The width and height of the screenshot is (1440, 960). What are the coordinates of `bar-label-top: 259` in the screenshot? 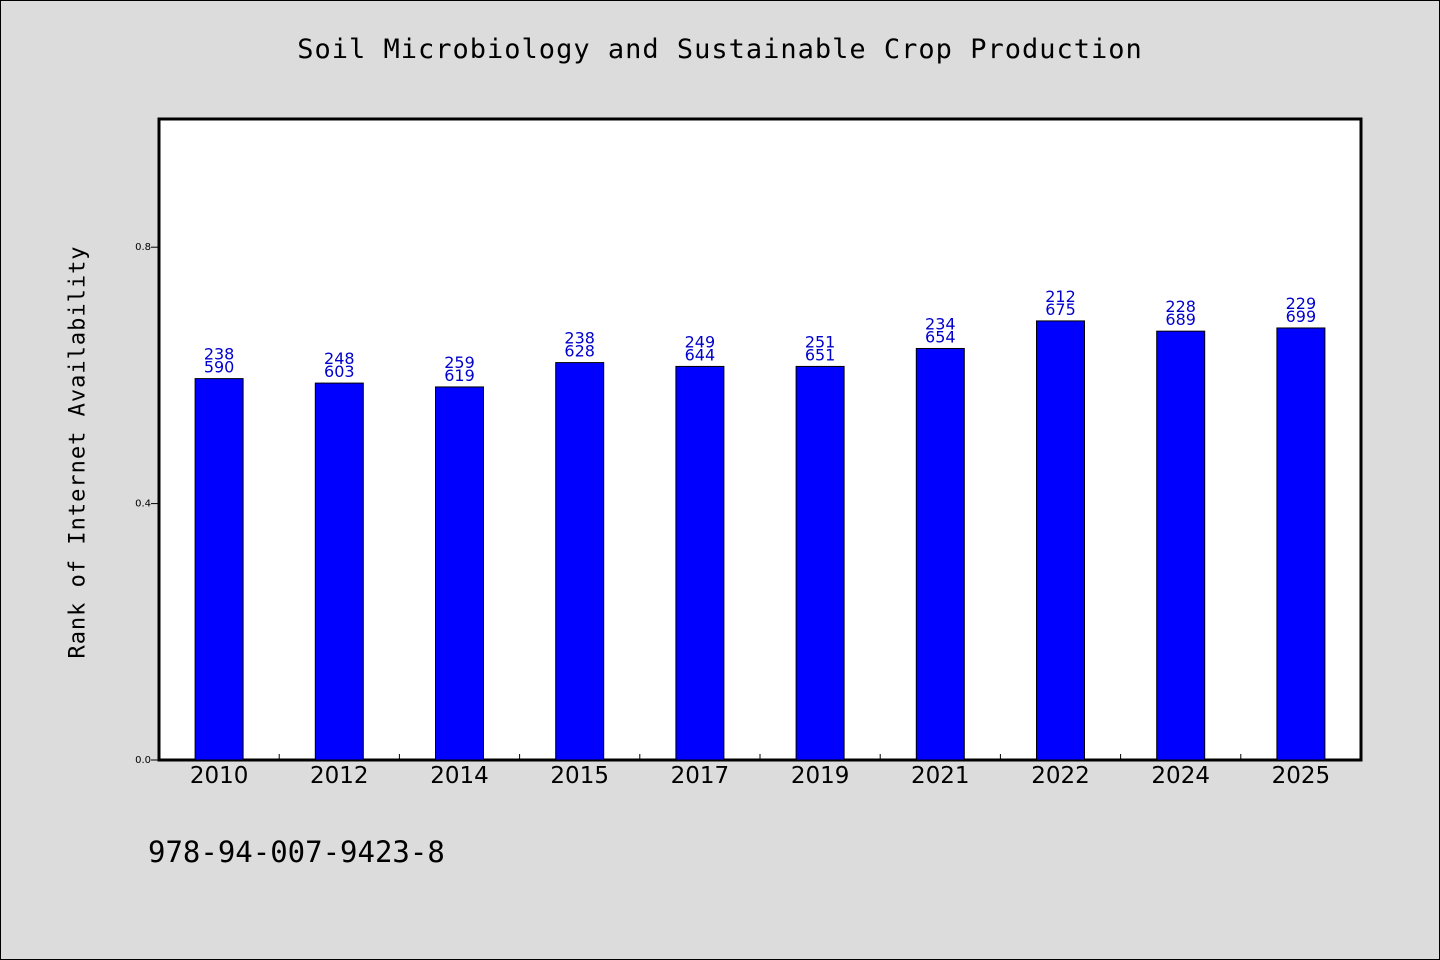 It's located at (459, 362).